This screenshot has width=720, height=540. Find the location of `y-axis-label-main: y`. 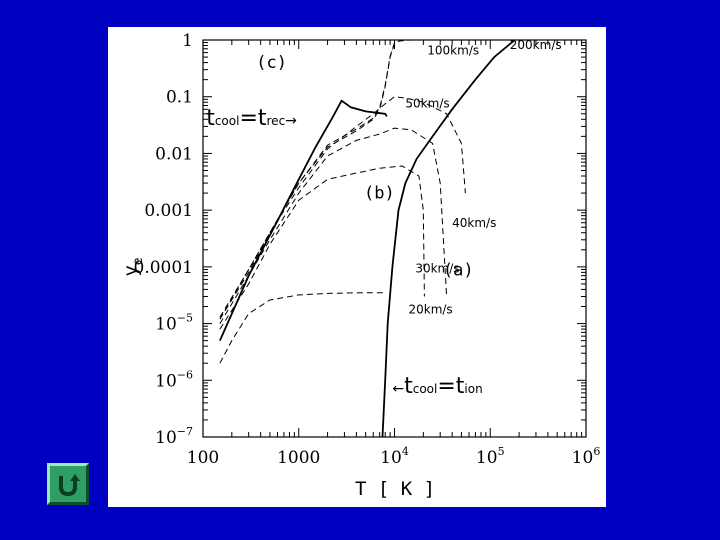

y-axis-label-main: y is located at coordinates (131, 270).